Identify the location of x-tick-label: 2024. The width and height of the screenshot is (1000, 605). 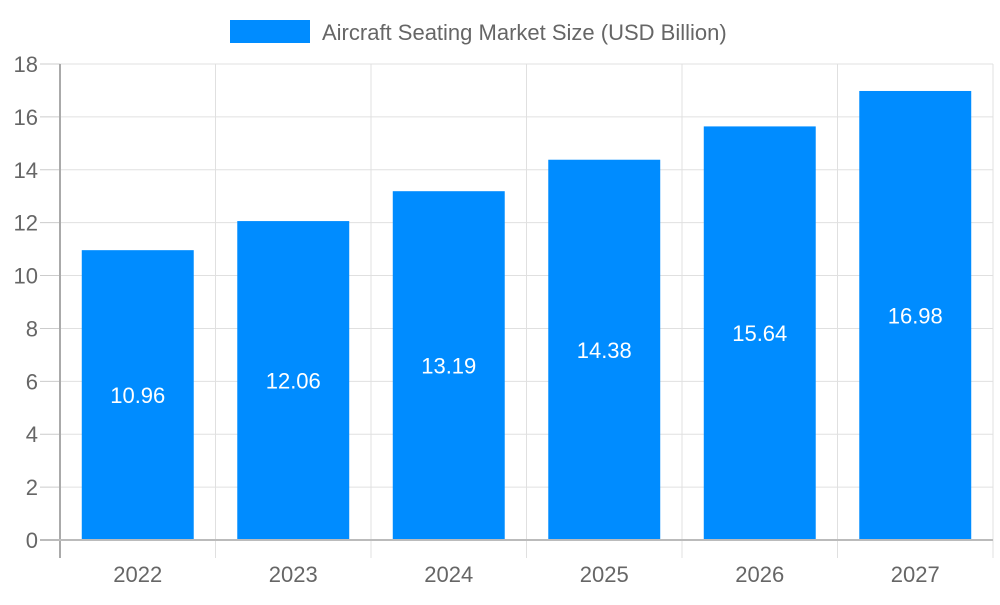
(448, 574).